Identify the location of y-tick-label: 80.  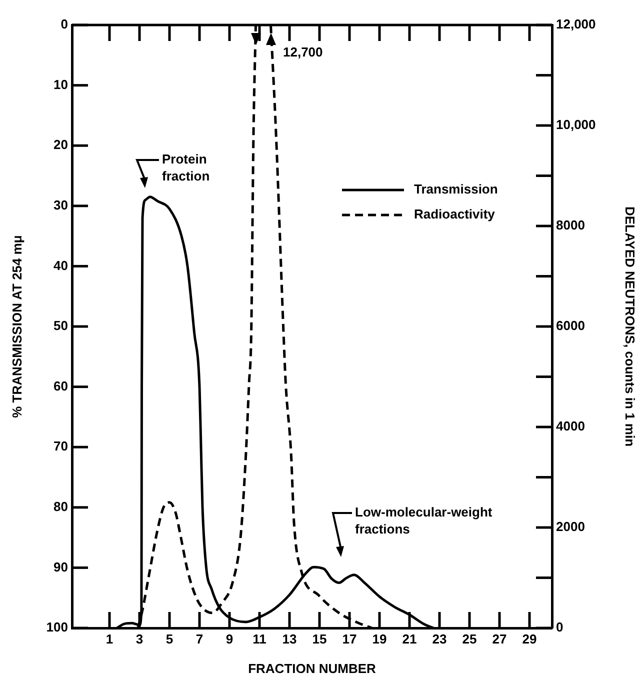
(61, 506).